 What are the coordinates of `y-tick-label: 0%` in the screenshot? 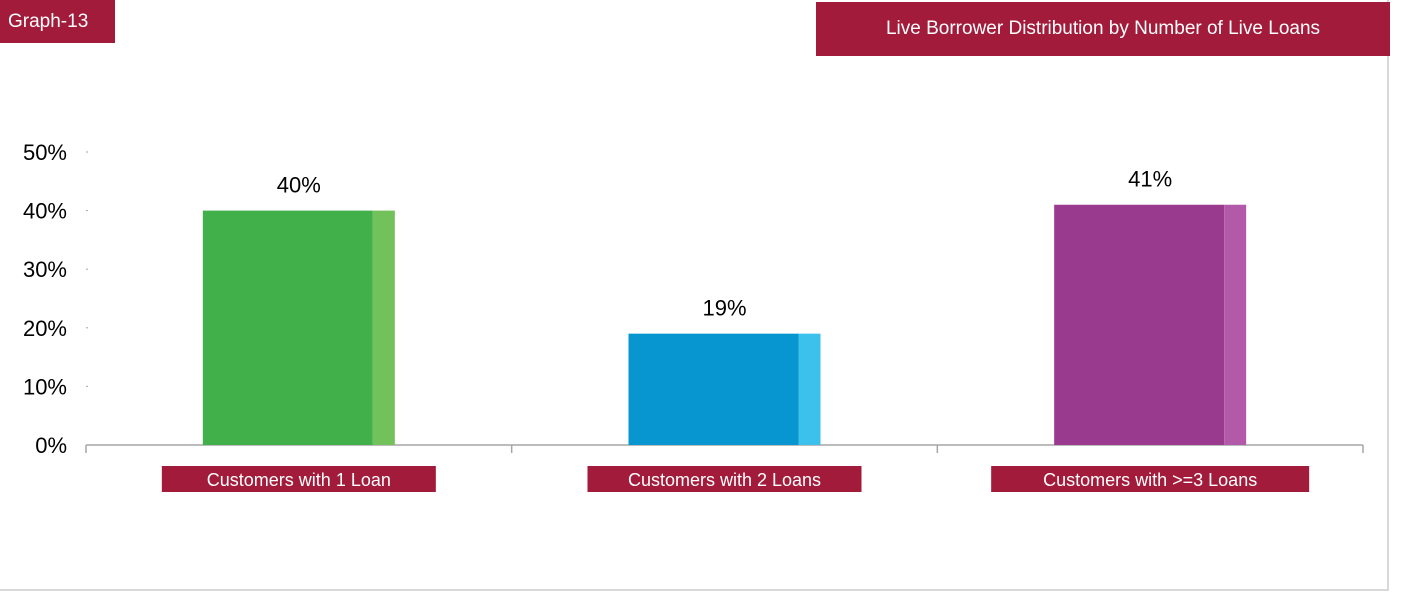 It's located at (51, 445).